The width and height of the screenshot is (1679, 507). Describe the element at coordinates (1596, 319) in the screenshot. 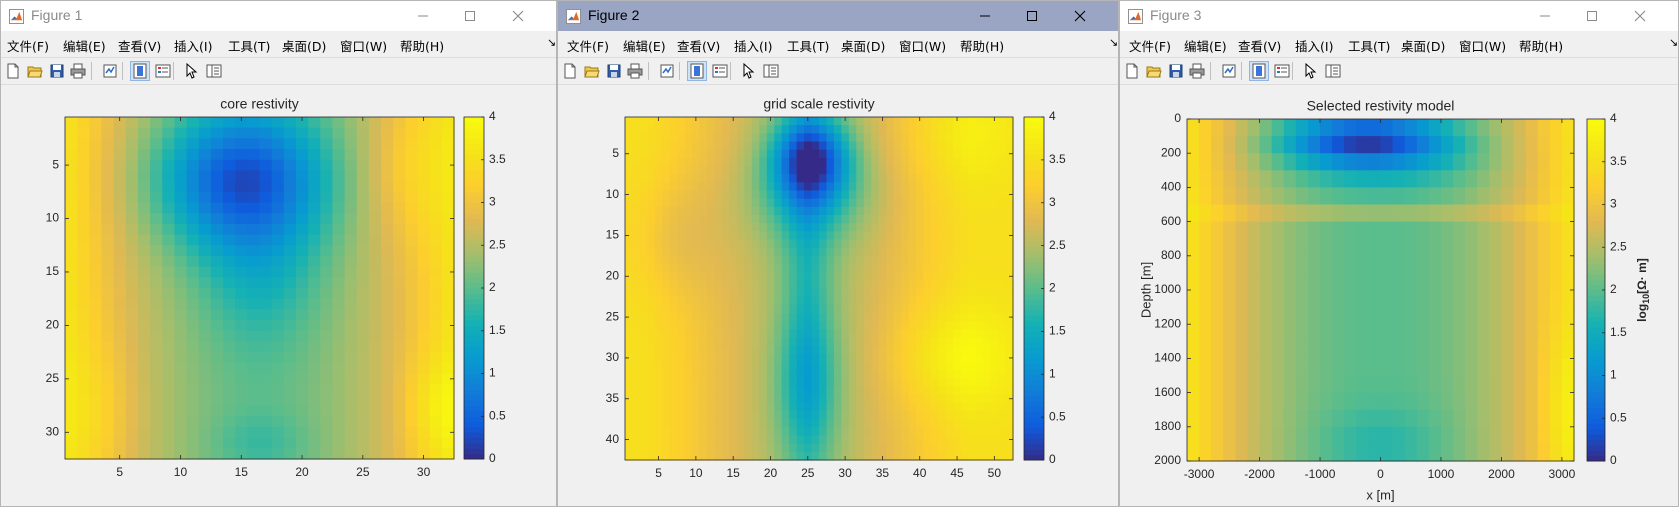

I see `colorbar-segment` at that location.